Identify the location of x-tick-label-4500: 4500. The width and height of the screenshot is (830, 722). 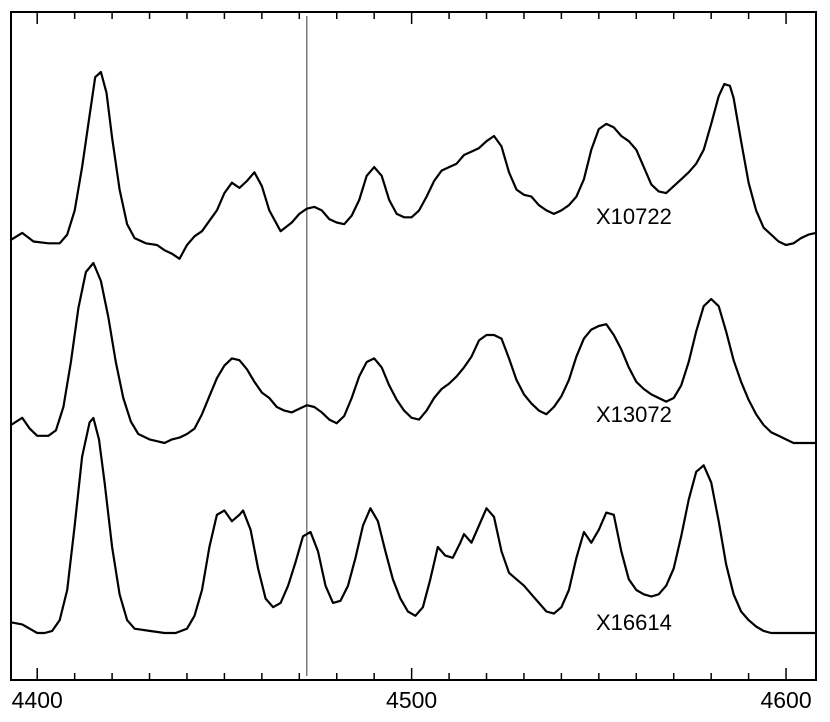
(411, 700).